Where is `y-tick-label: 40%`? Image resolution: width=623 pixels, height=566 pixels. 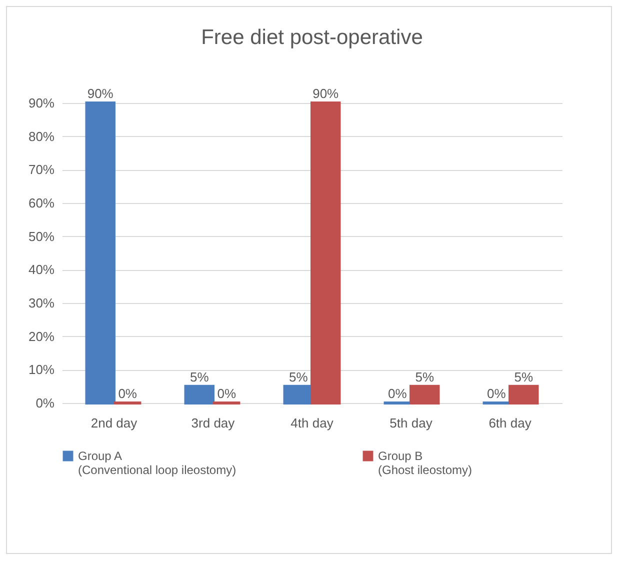 y-tick-label: 40% is located at coordinates (41, 270).